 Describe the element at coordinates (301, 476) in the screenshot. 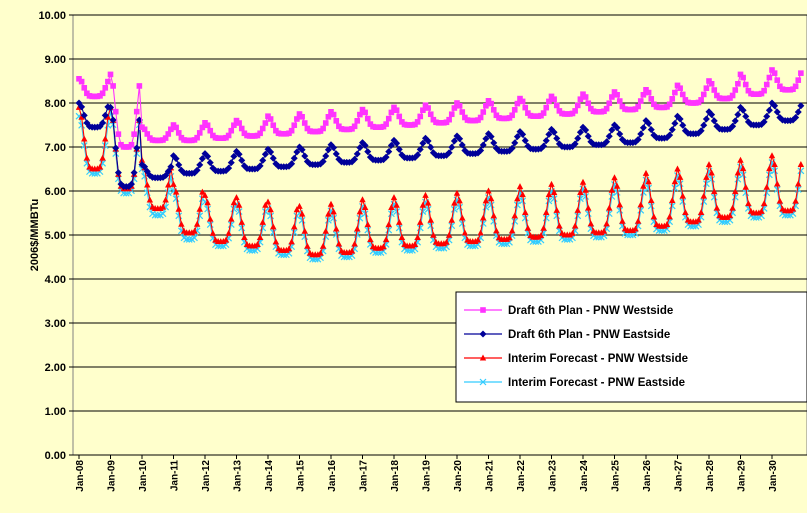

I see `x-tick-label: Jan-15` at that location.